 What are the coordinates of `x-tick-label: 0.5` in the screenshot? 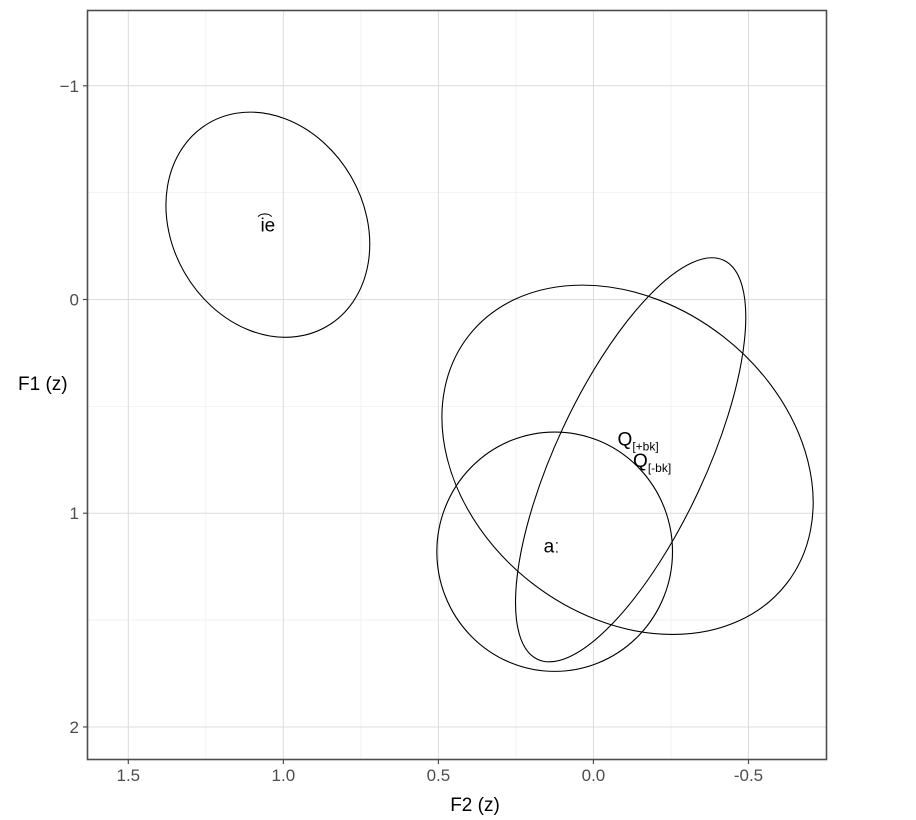 It's located at (439, 775).